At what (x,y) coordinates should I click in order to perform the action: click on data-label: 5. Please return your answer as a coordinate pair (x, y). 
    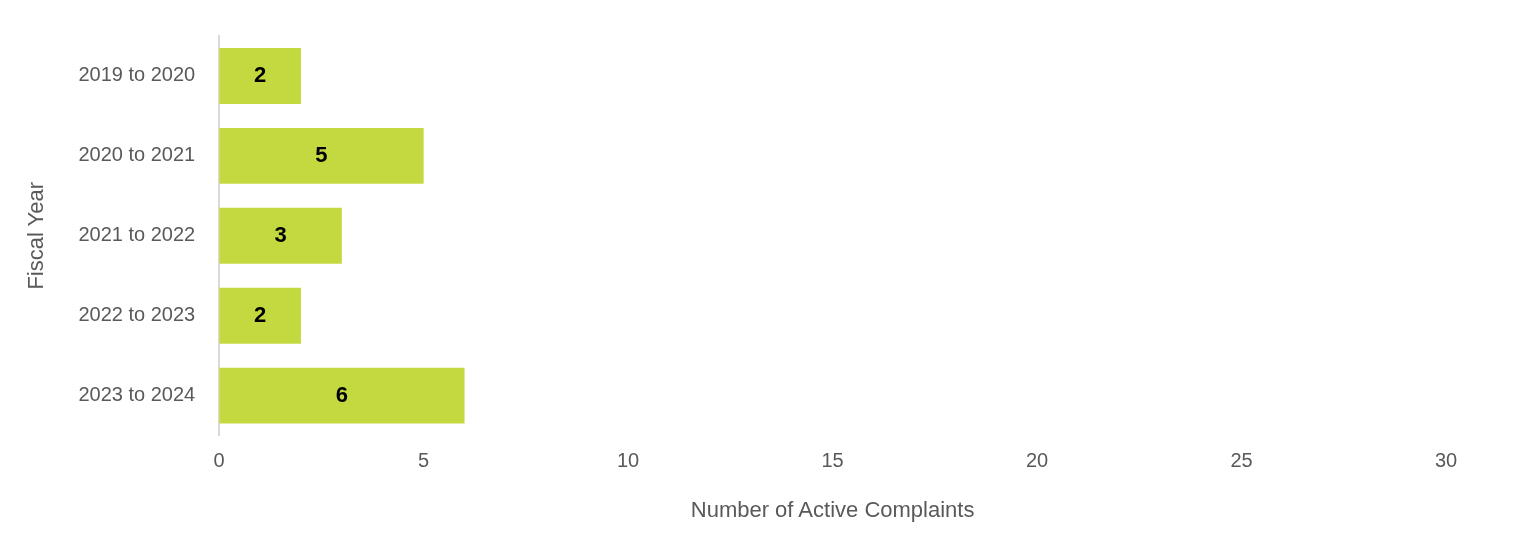
    Looking at the image, I should click on (321, 154).